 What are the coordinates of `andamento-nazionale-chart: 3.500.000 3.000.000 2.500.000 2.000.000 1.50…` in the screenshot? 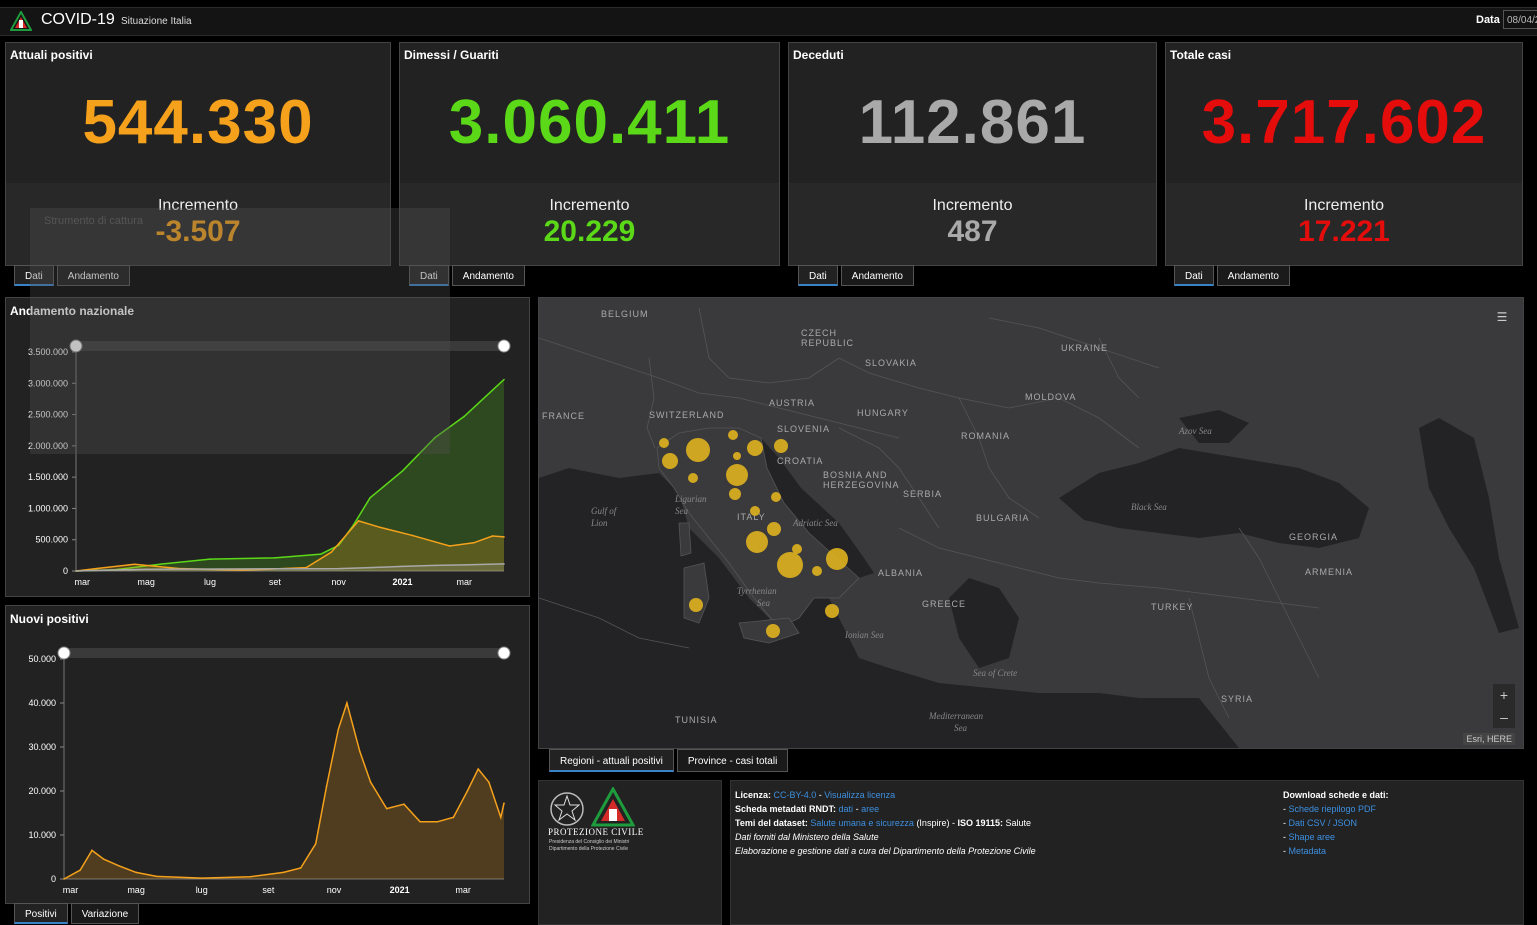 It's located at (267, 447).